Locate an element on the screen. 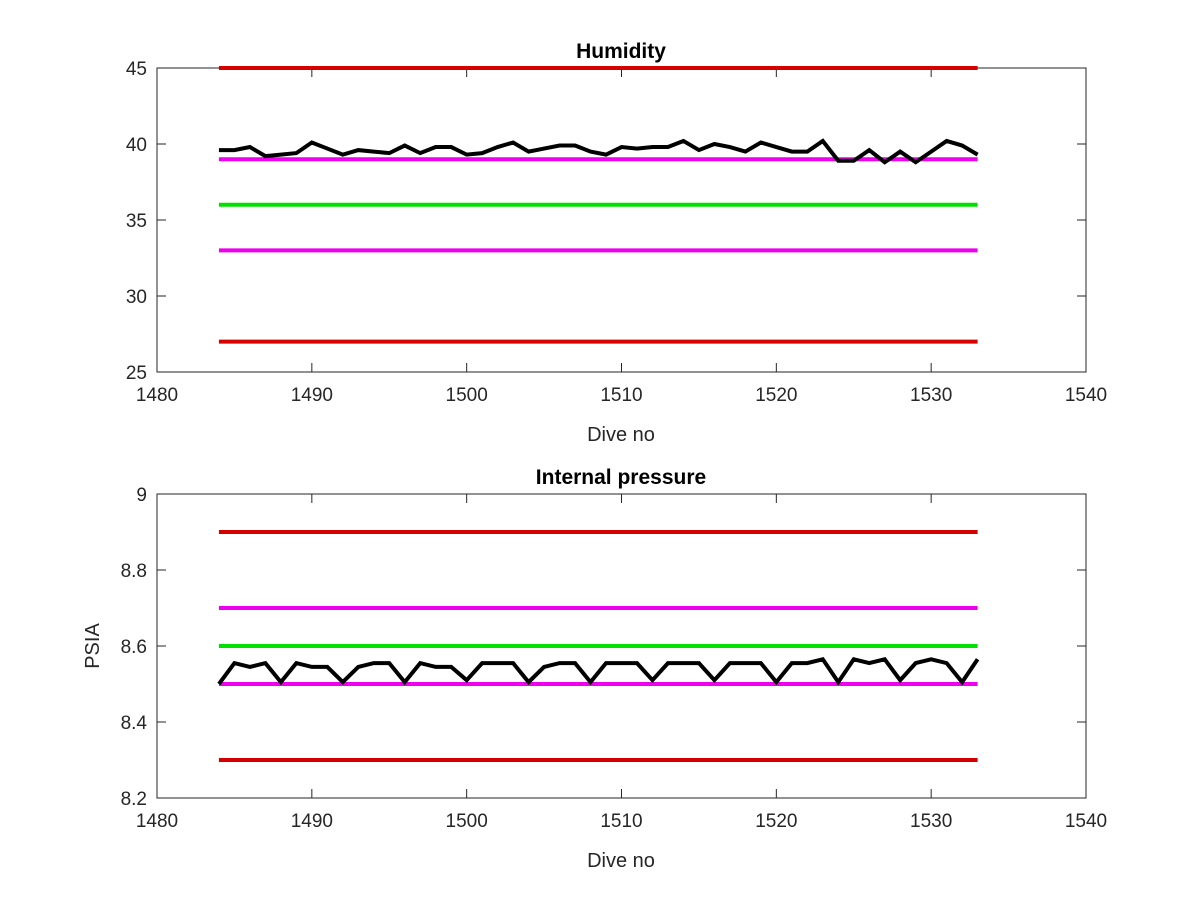 The height and width of the screenshot is (900, 1200). humidity-x-tick-label: 1490 is located at coordinates (312, 395).